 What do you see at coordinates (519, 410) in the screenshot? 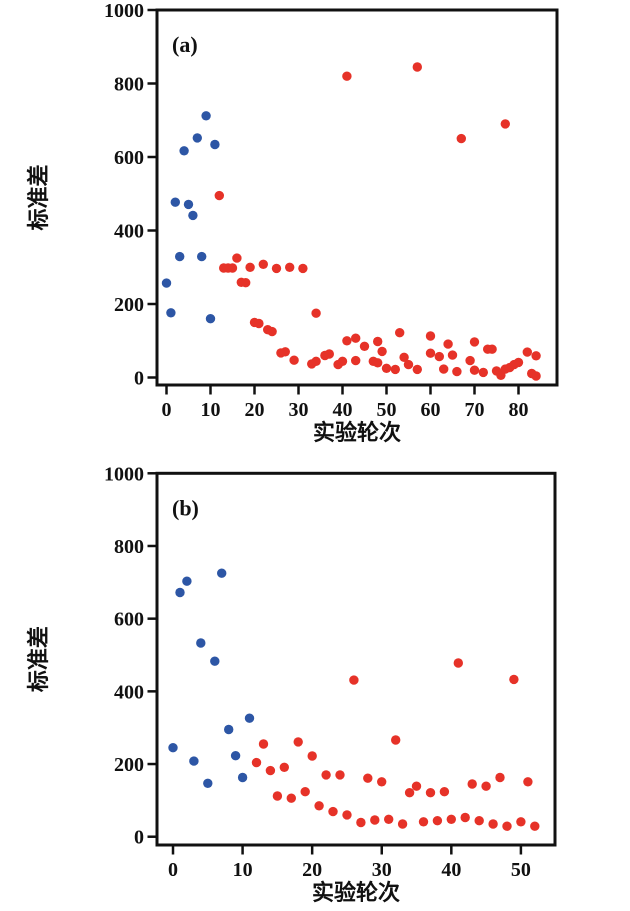
I see `x-tick-label-a: 80` at bounding box center [519, 410].